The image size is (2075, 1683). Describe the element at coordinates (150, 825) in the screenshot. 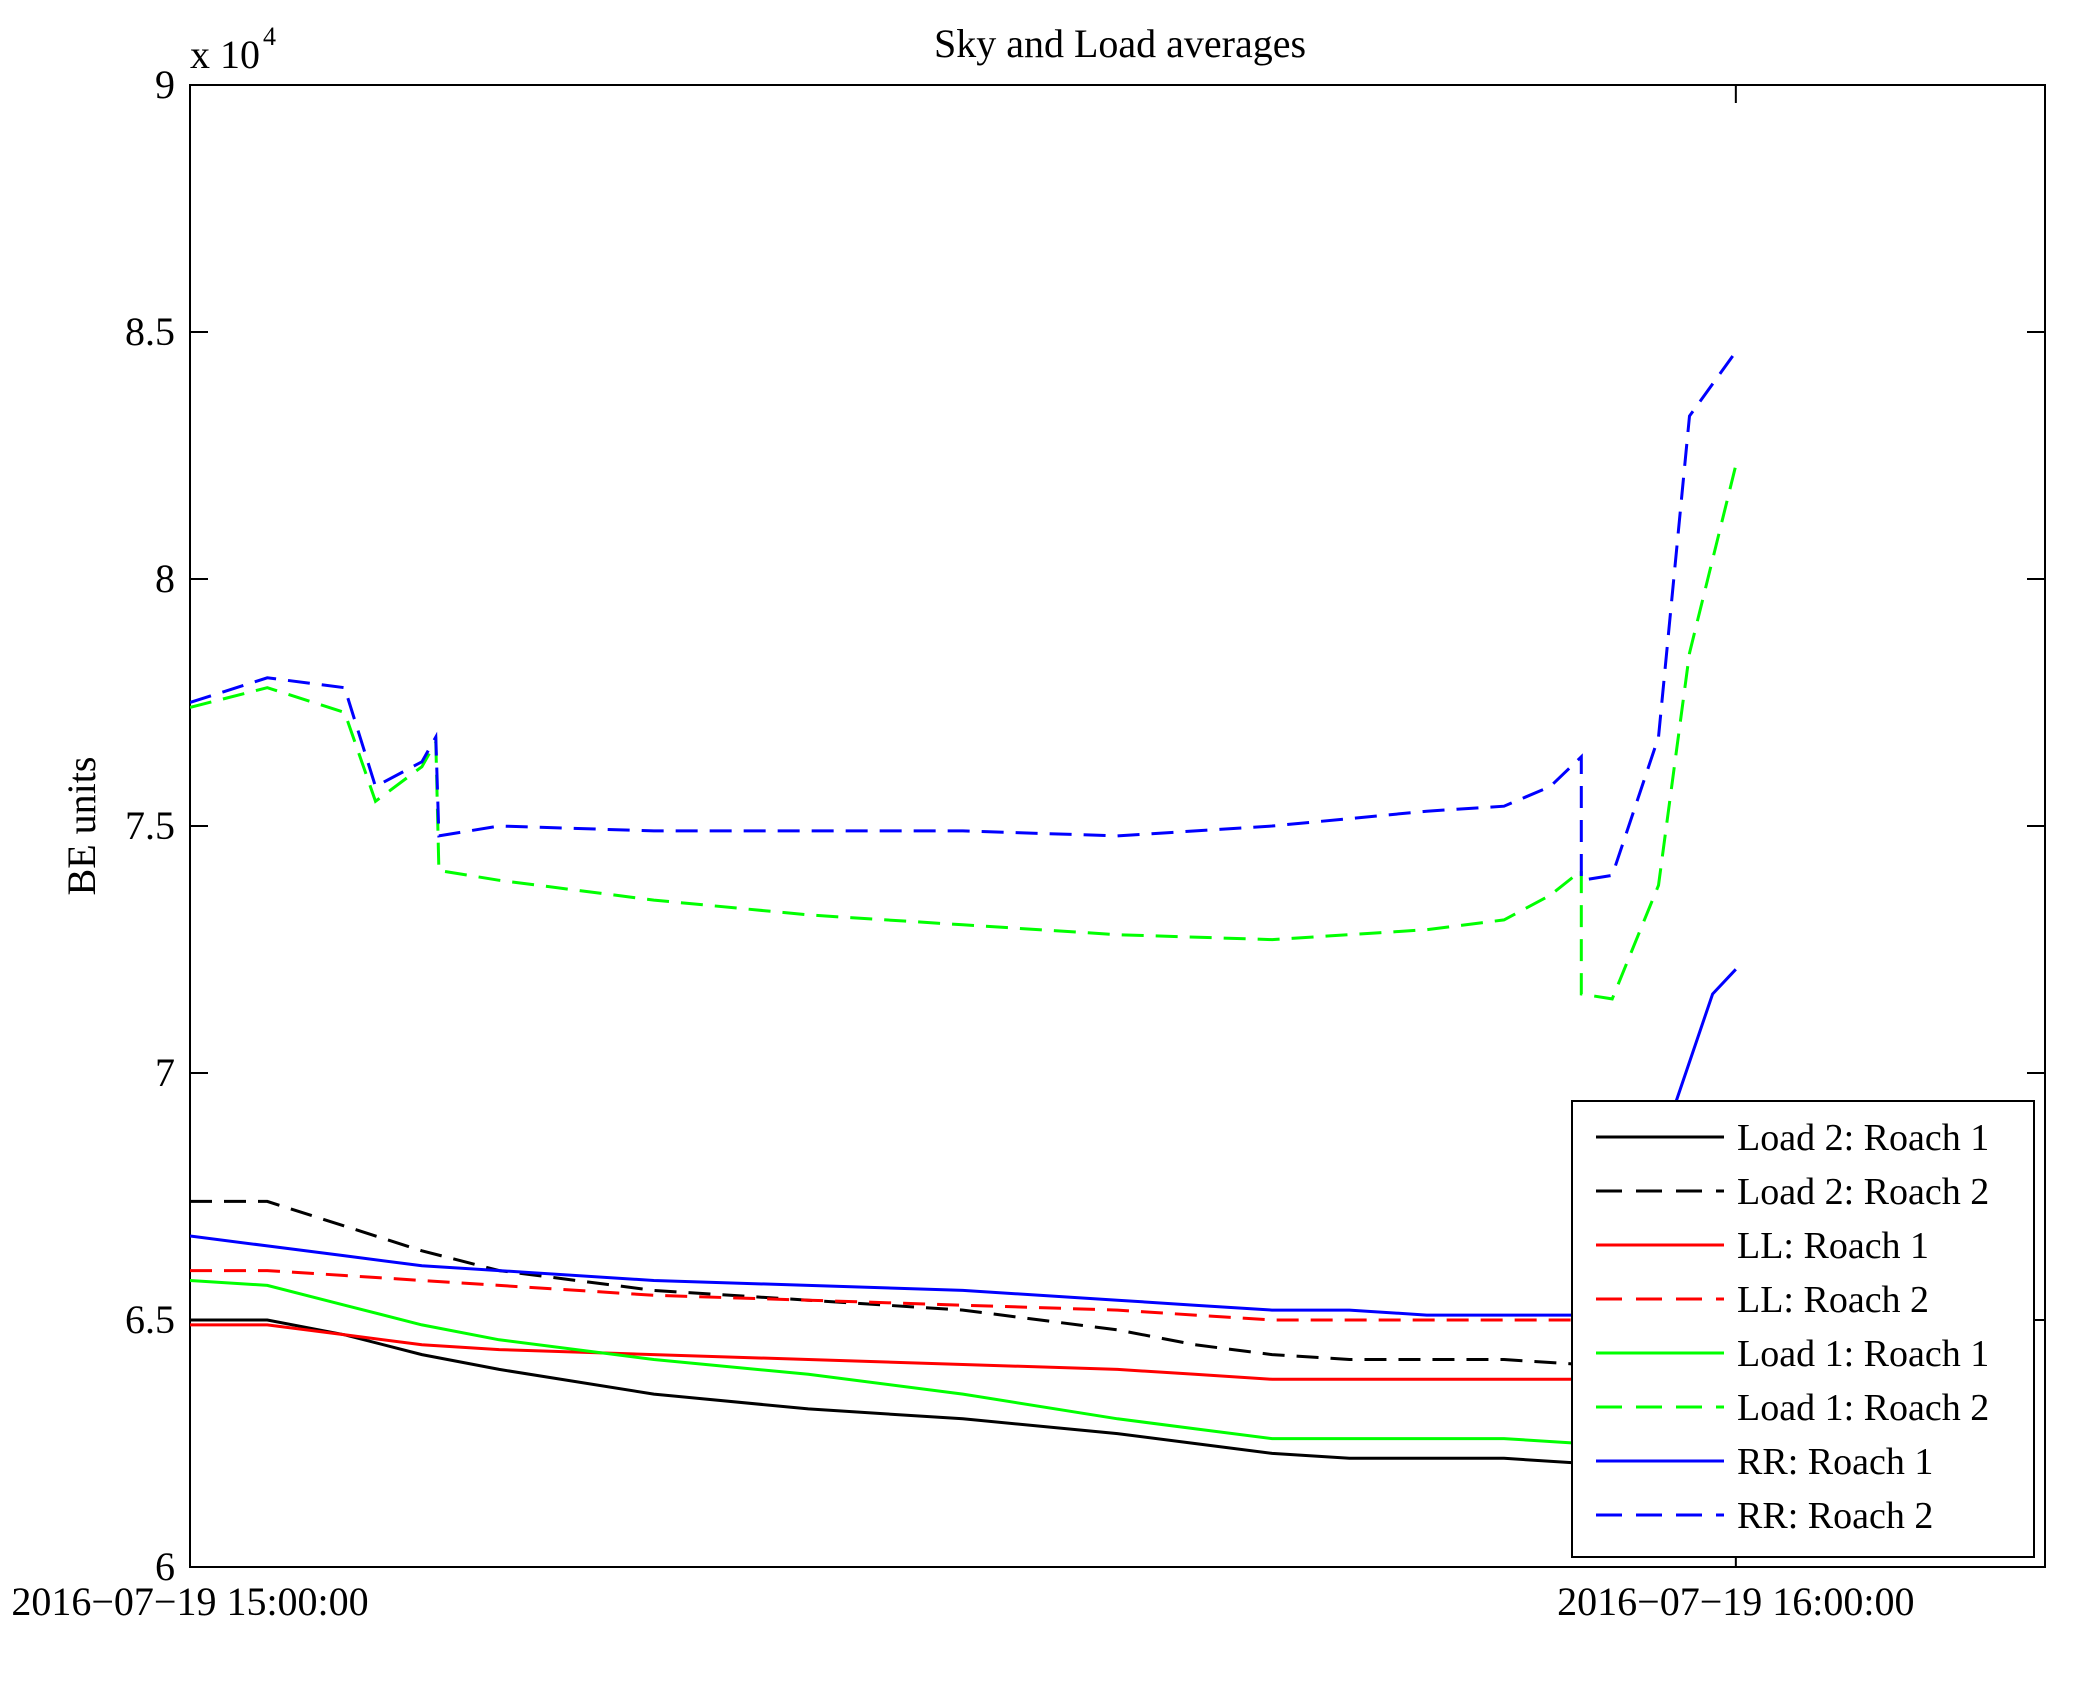

I see `y-tick-label: 7.5` at that location.